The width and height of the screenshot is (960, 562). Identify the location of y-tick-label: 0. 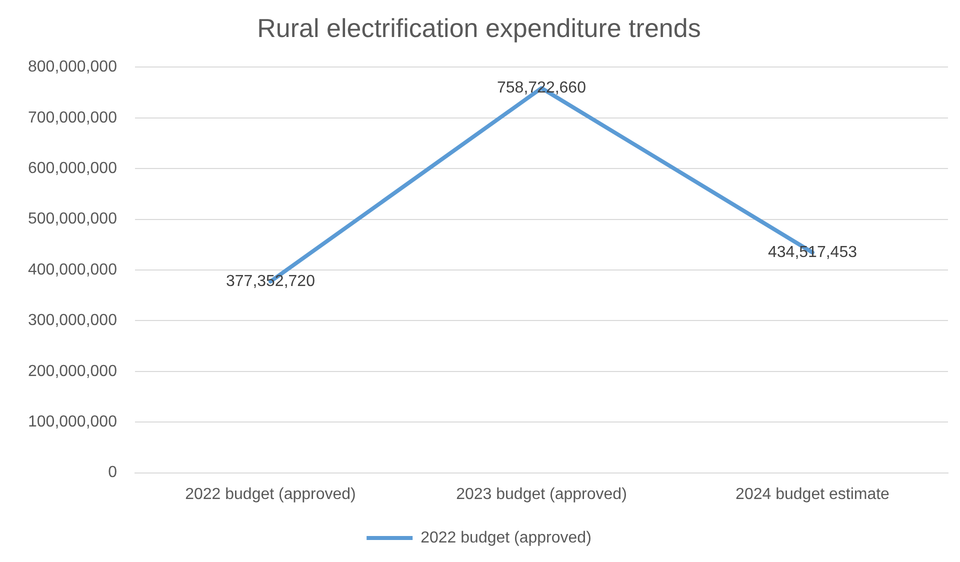
(113, 473).